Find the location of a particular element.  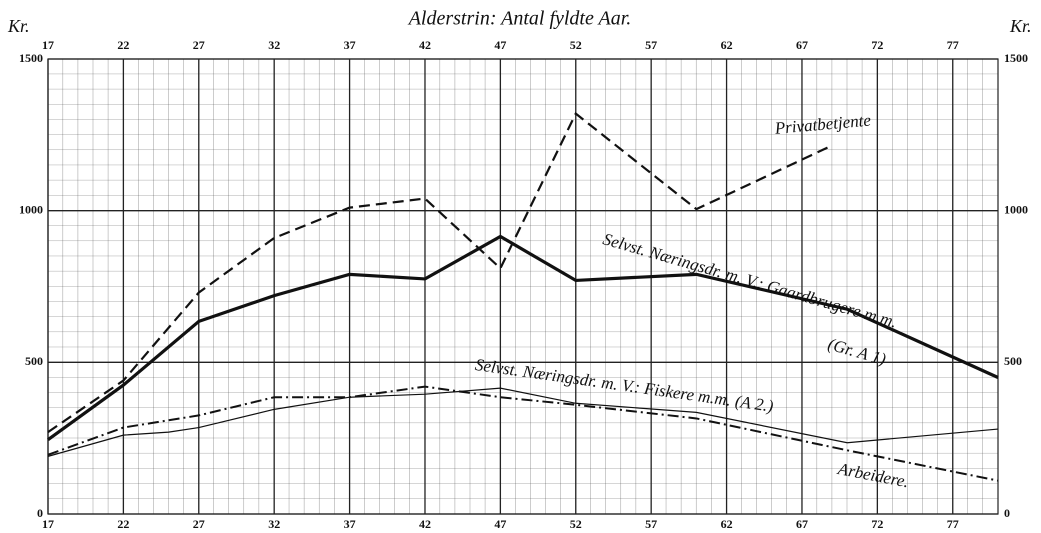

y-axis-label: Kr. is located at coordinates (18, 26).